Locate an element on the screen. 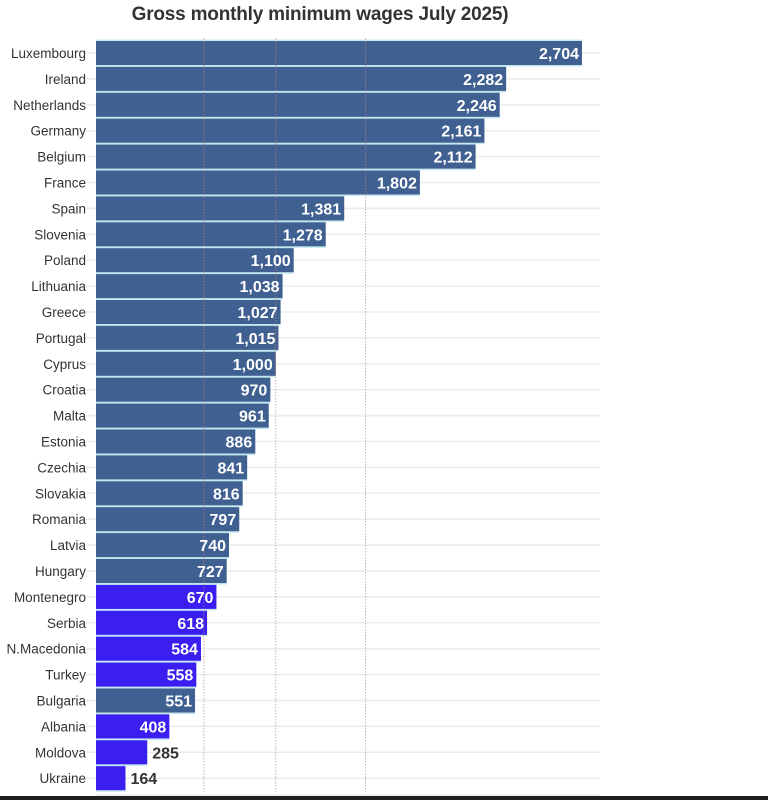  category-label: Slovakia is located at coordinates (61, 493).